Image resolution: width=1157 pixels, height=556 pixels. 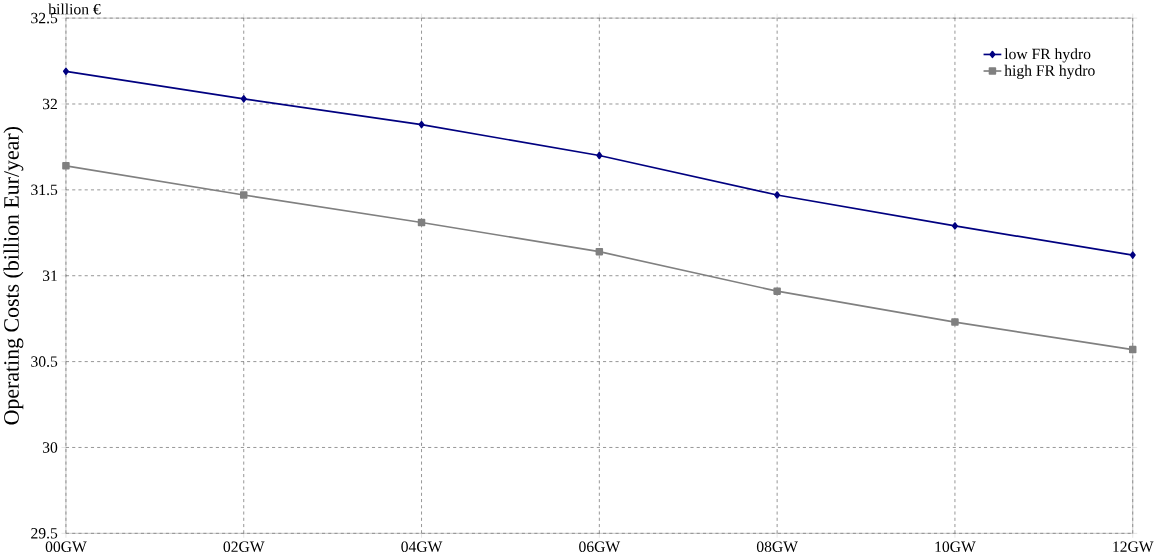 I want to click on x-tick-label: 12GW, so click(x=1133, y=547).